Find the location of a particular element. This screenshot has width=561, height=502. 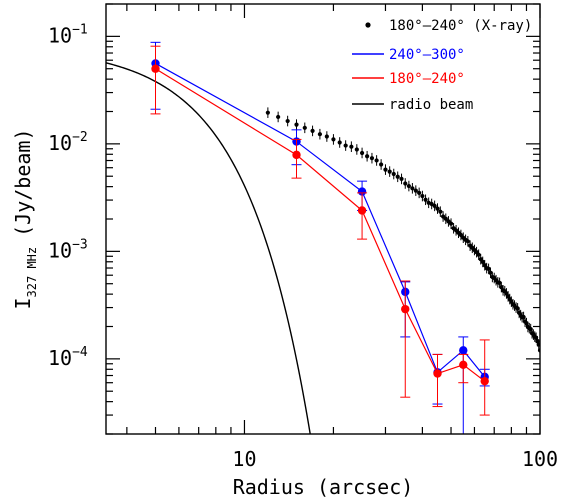

y-tick-label: 10⁻² is located at coordinates (68, 142).